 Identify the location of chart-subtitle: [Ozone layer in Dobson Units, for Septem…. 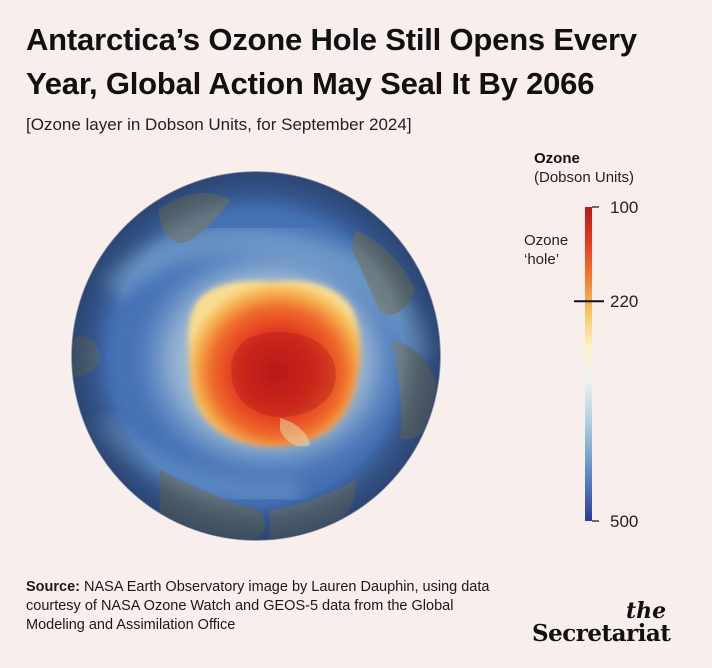
(219, 124).